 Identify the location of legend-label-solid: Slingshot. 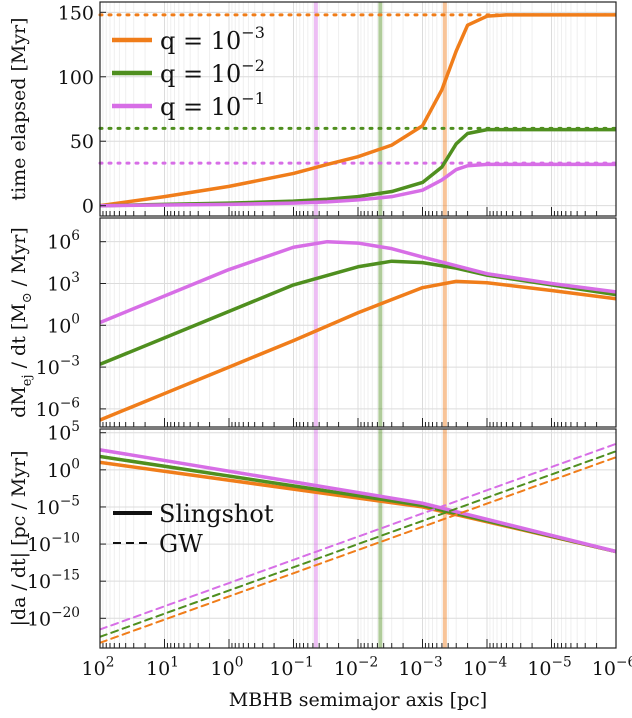
(216, 514).